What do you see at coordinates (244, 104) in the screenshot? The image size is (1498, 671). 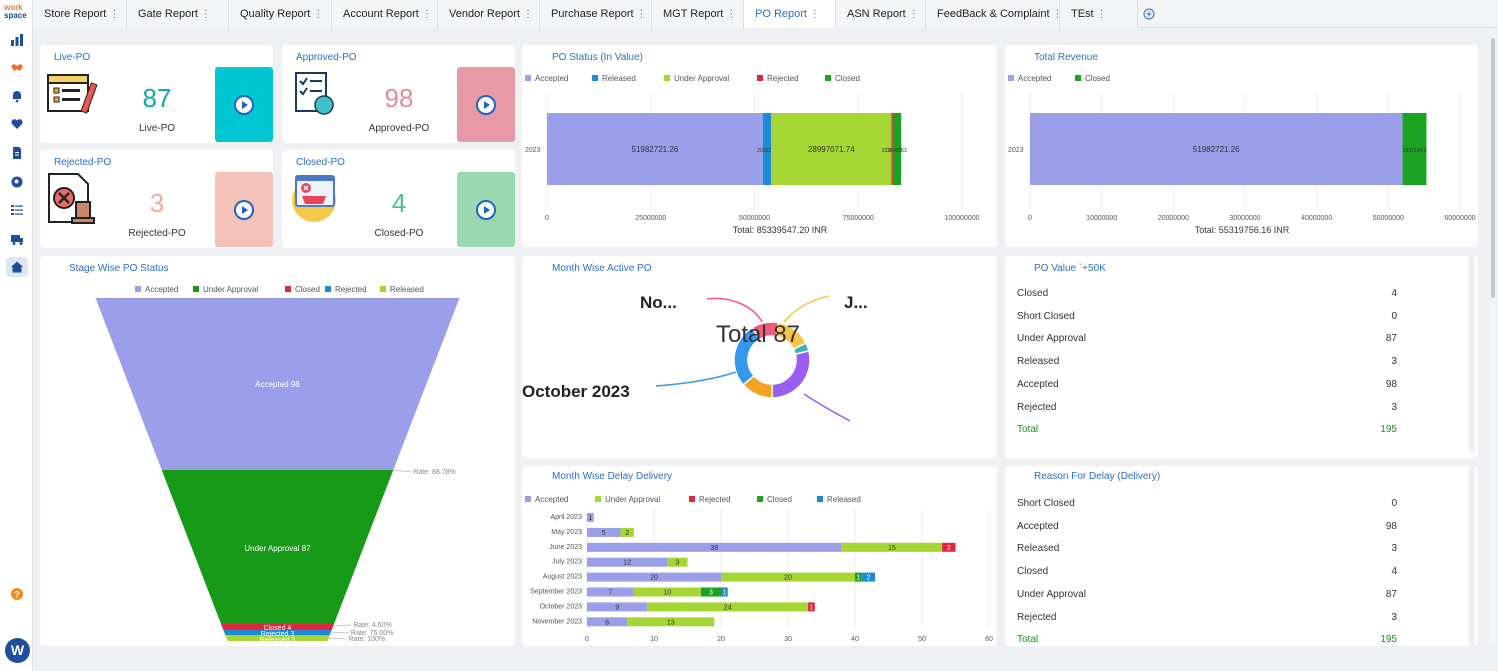 I see `live-po-view-button` at bounding box center [244, 104].